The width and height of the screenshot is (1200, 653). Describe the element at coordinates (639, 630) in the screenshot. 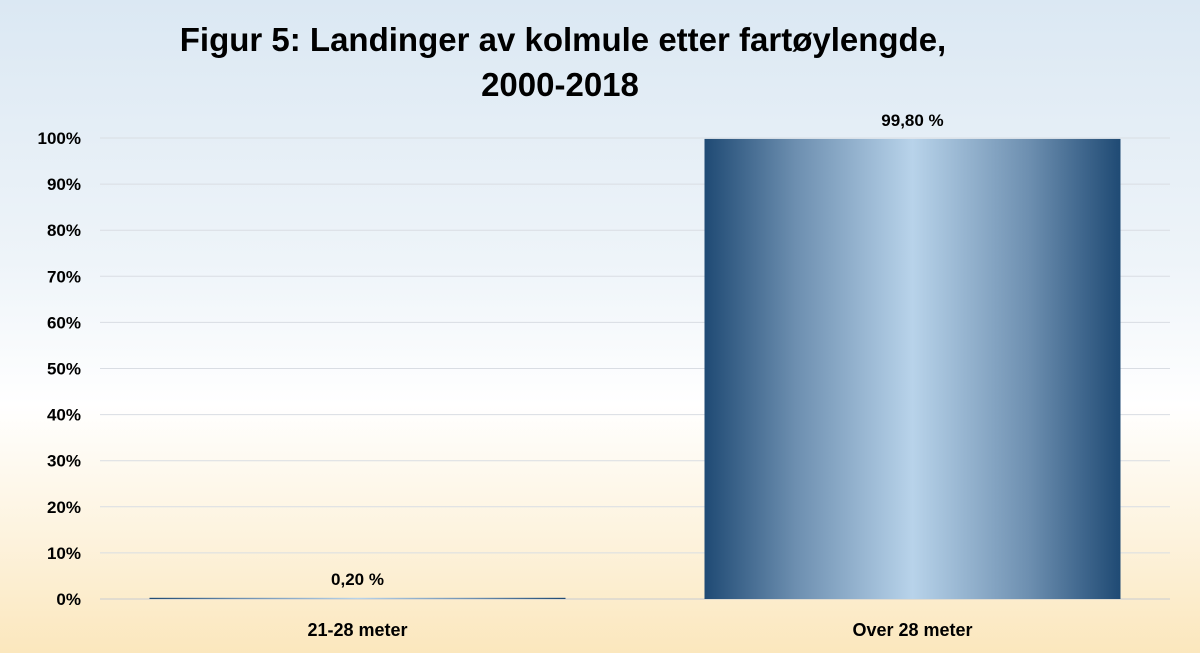

I see `x-axis-category-labels: 21-28 meter Over 28 meter` at that location.